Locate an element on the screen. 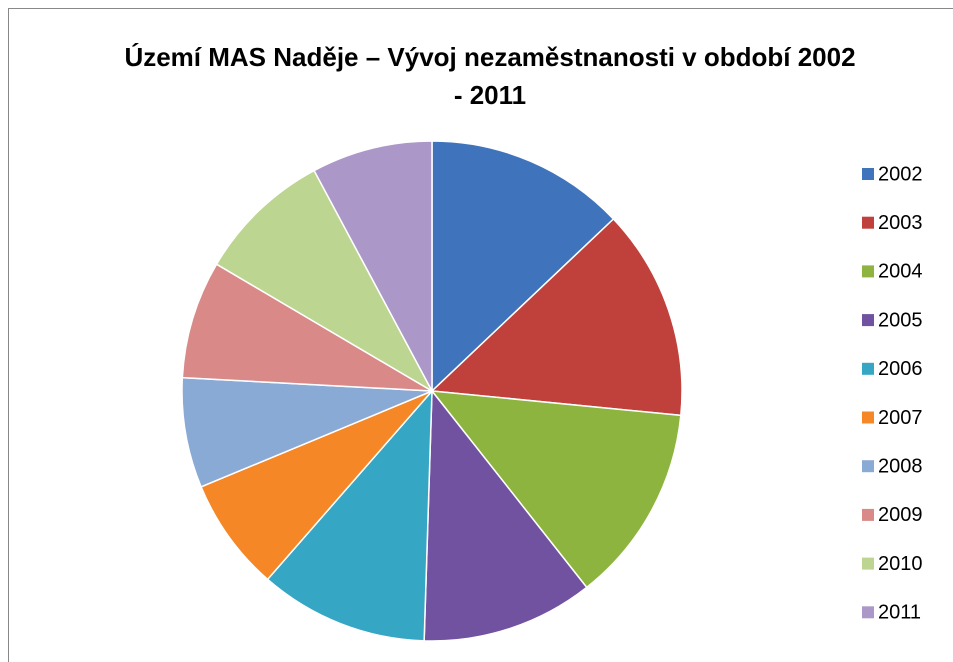 The height and width of the screenshot is (662, 953). legend-label: 2010 is located at coordinates (900, 564).